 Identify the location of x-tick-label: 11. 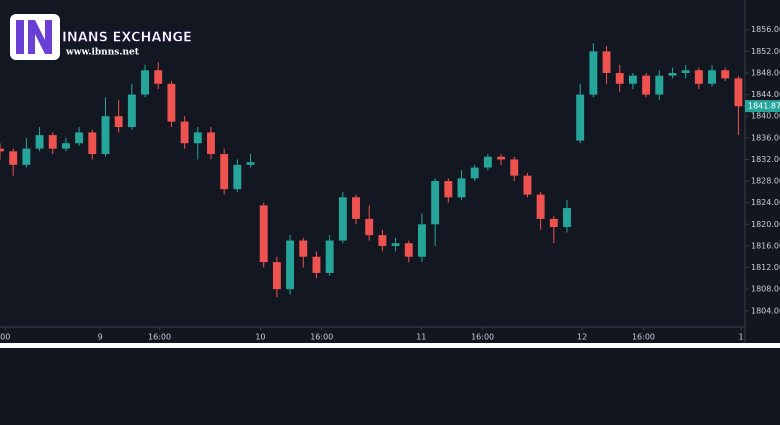
(421, 337).